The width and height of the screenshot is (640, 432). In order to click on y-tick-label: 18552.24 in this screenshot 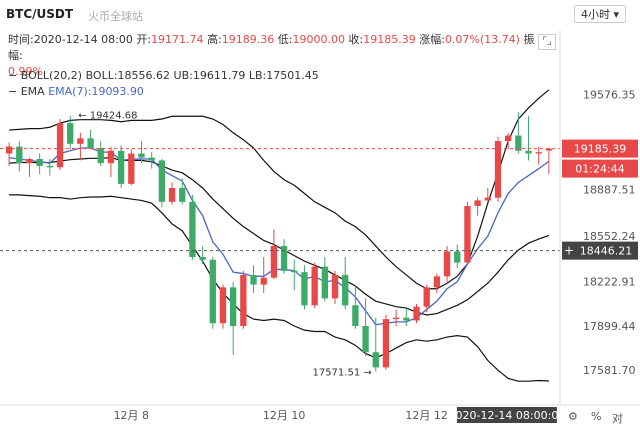, I will do `click(609, 236)`.